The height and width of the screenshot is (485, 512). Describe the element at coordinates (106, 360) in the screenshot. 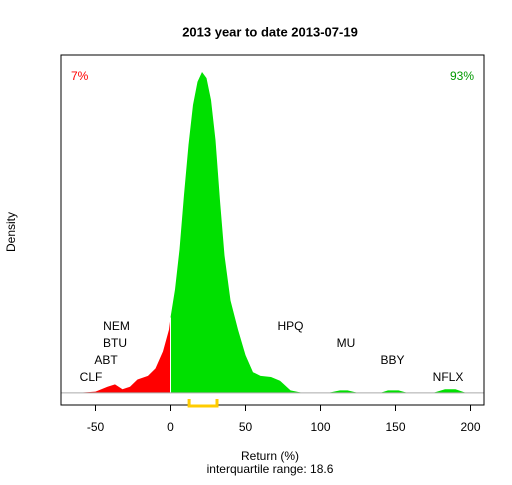

I see `stock-label: ABT` at that location.